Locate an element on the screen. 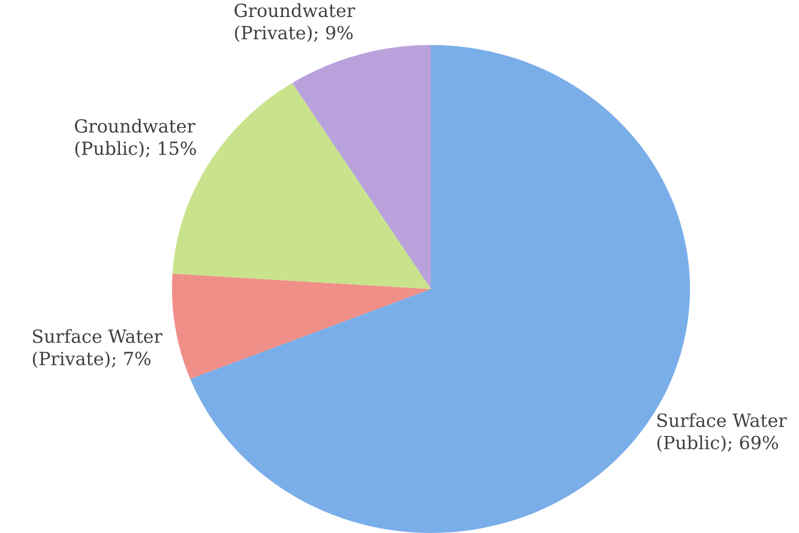  slice-label: Surface Water (Public); 69% is located at coordinates (722, 432).